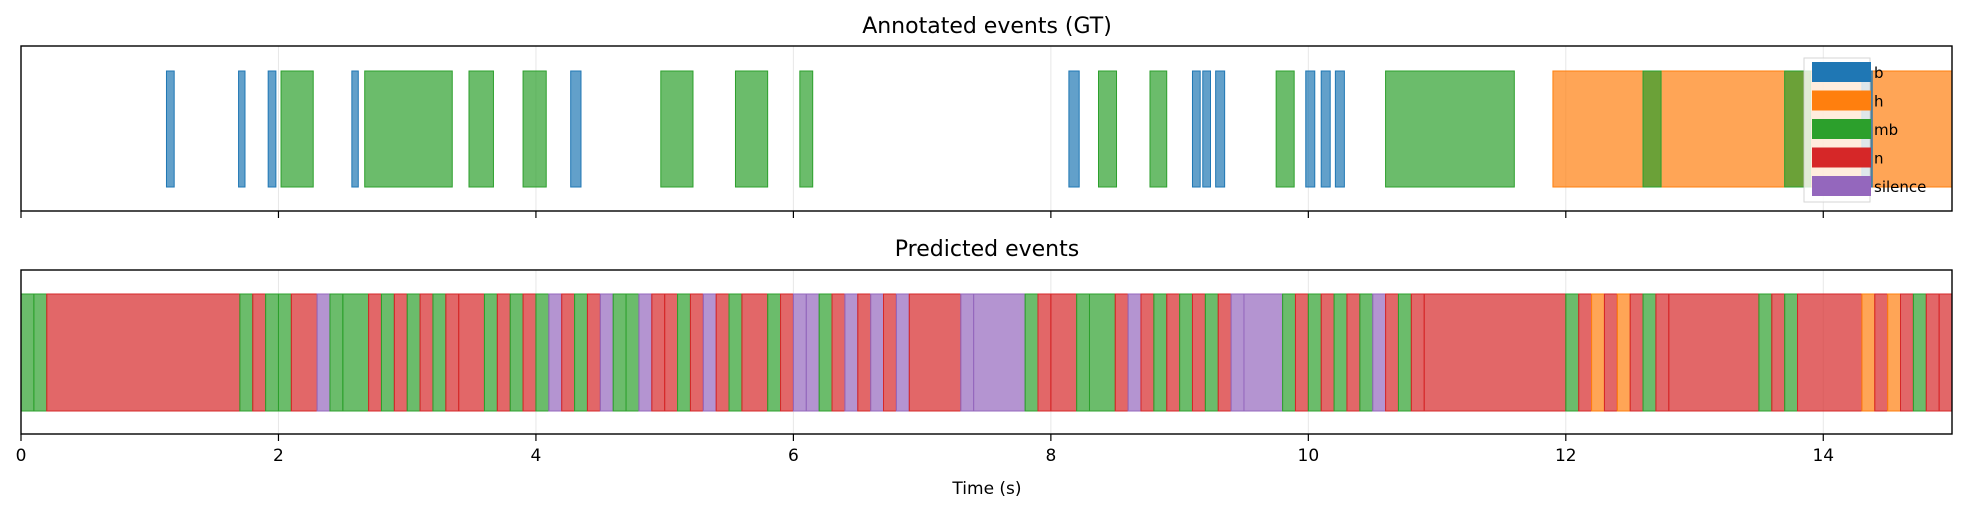  I want to click on x-tick-label: 0, so click(21, 456).